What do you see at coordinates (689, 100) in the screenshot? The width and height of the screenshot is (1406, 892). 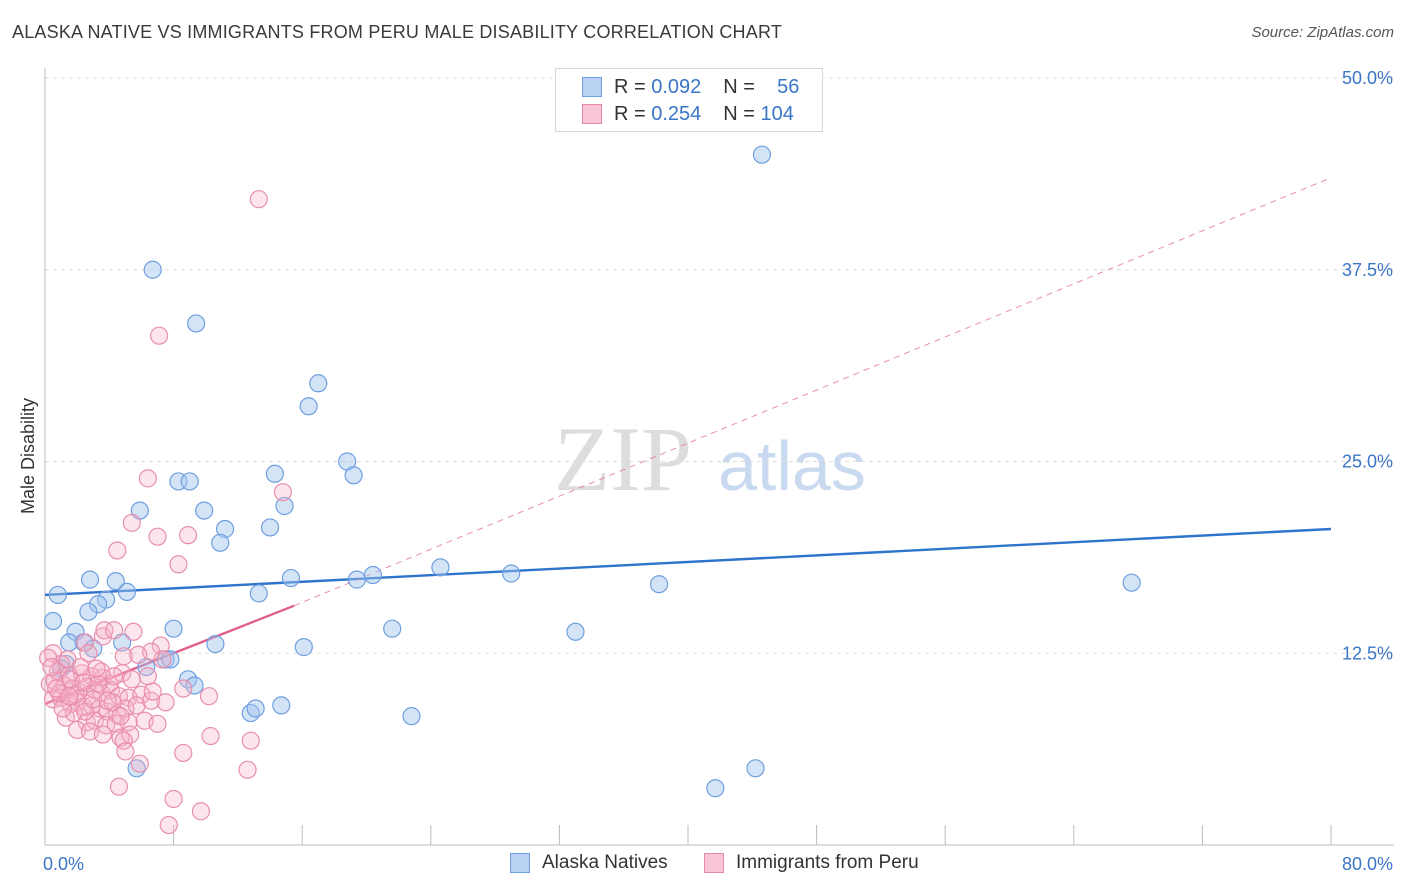 I see `correlation-legend: R = 0.092 N = 56 R = 0.254 N = 104` at bounding box center [689, 100].